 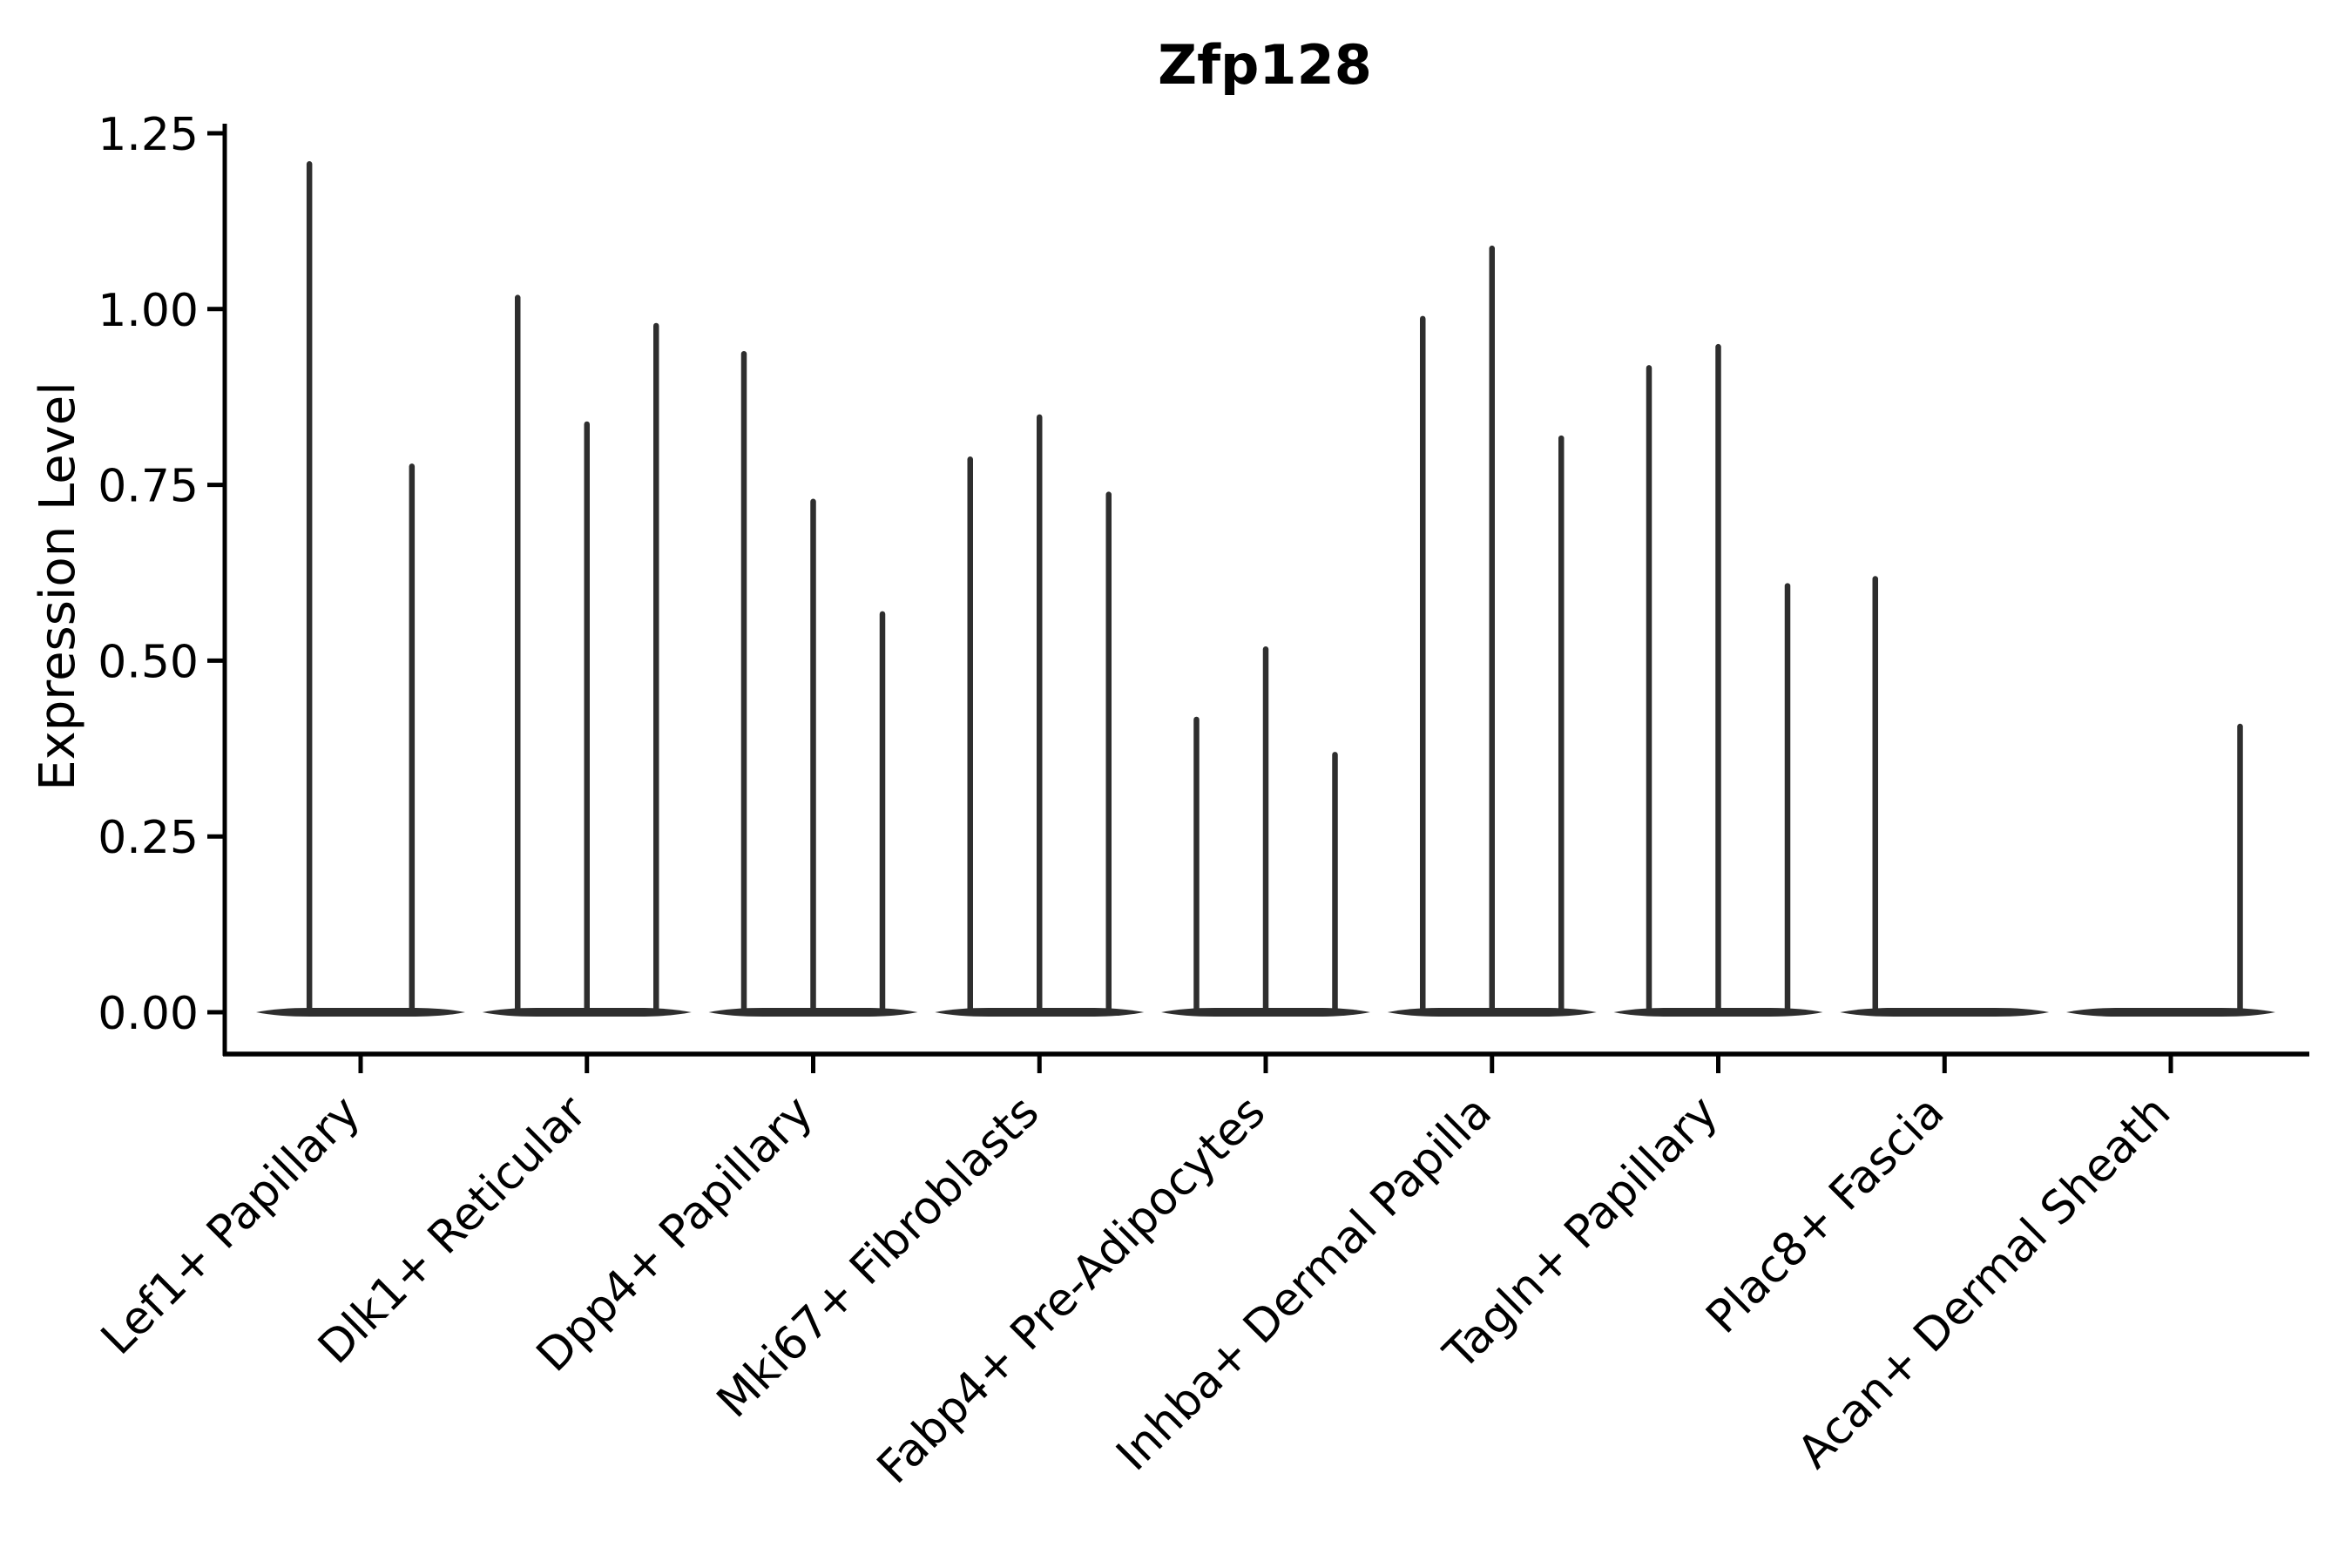 What do you see at coordinates (1826, 1215) in the screenshot?
I see `x-category-label: Plac8+ Fascia` at bounding box center [1826, 1215].